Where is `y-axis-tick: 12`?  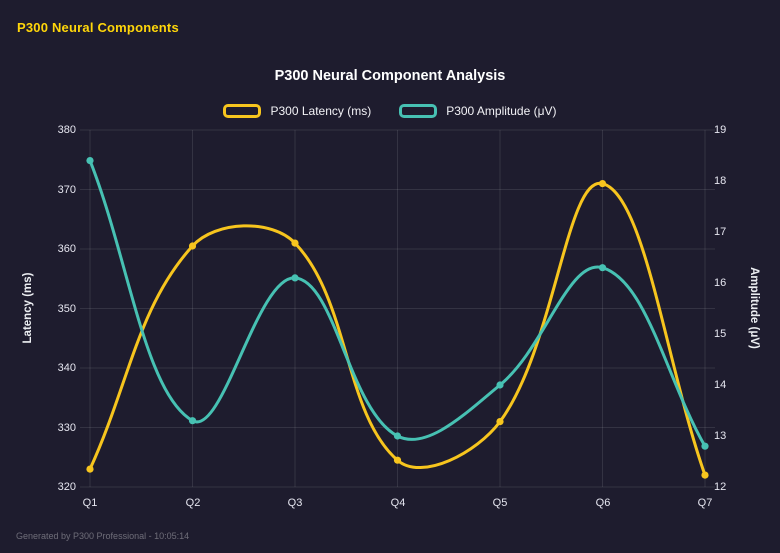
y-axis-tick: 12 is located at coordinates (720, 487).